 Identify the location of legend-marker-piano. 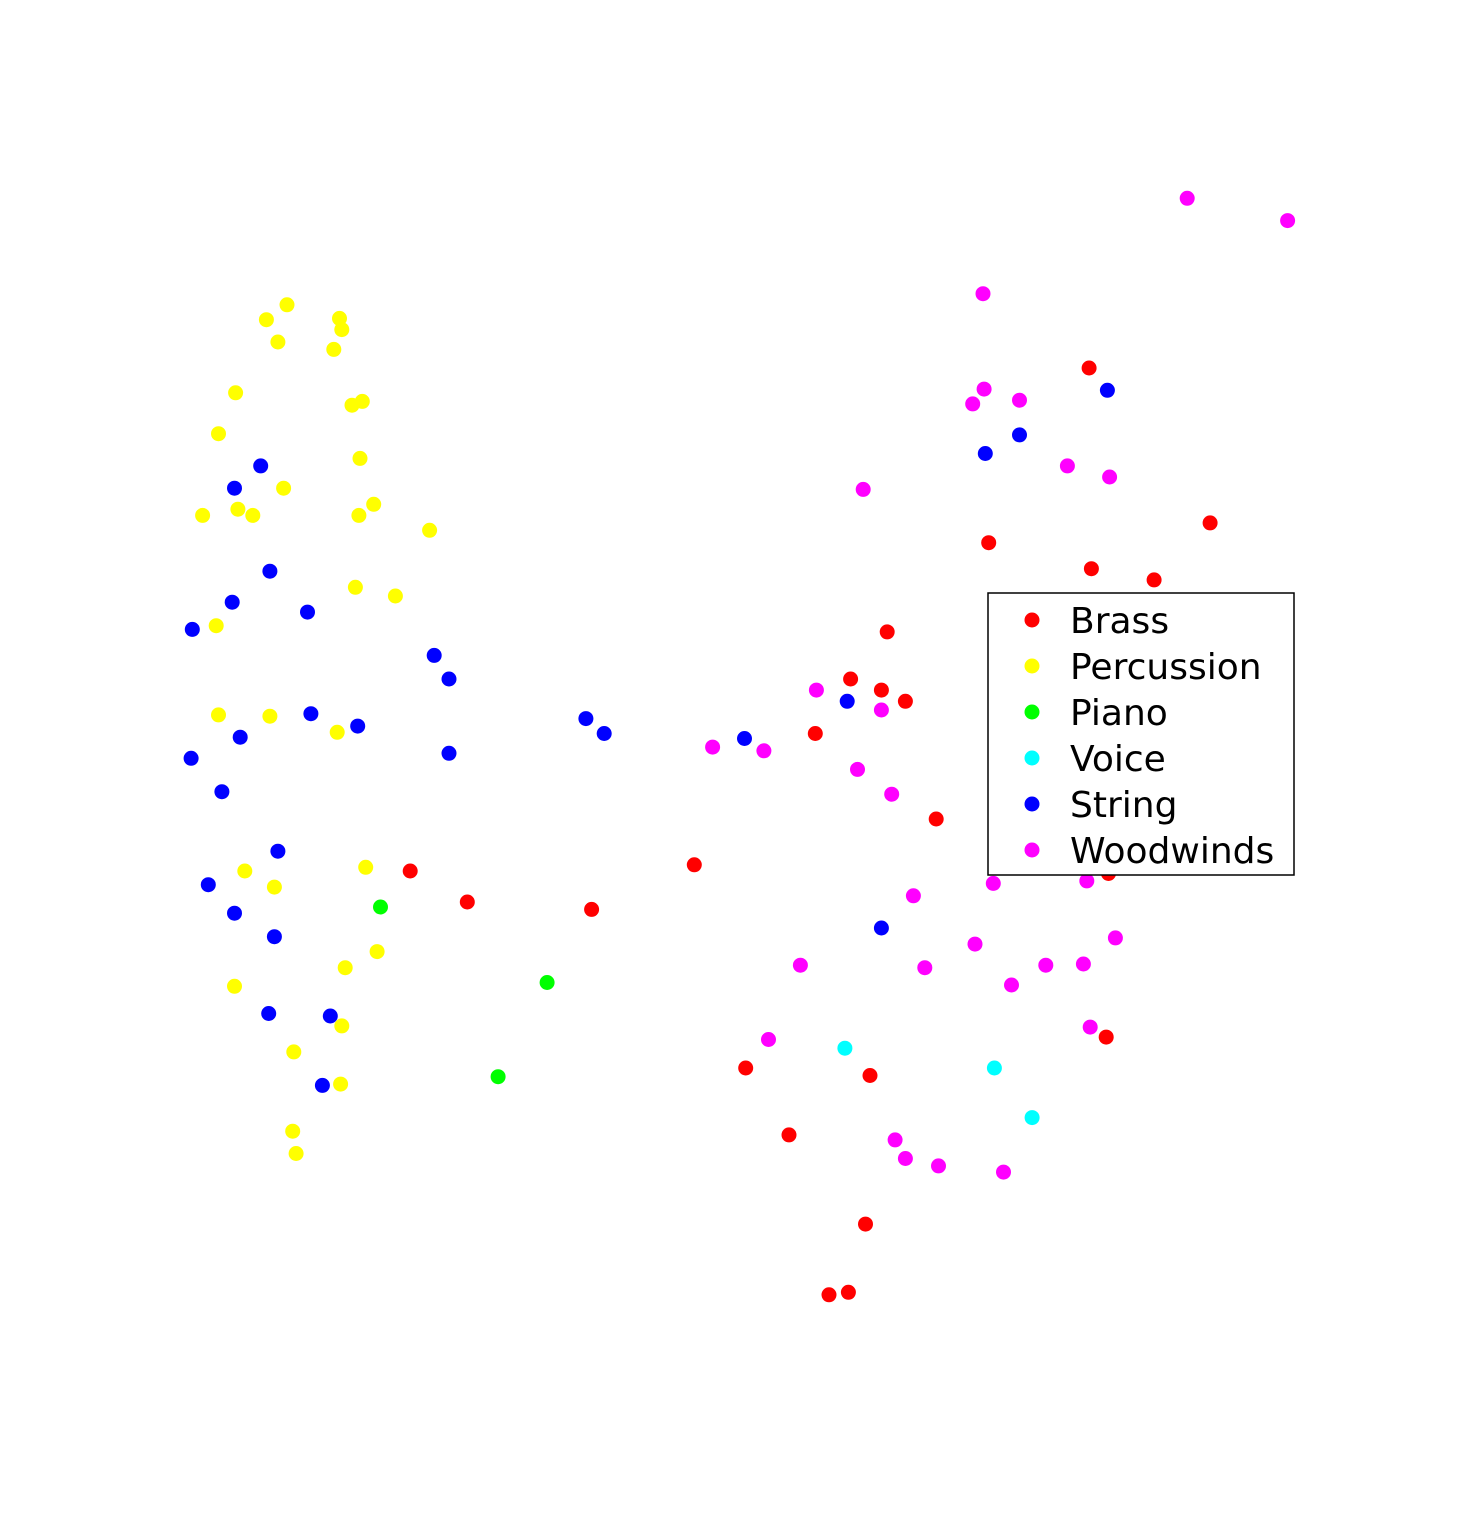
(1032, 712).